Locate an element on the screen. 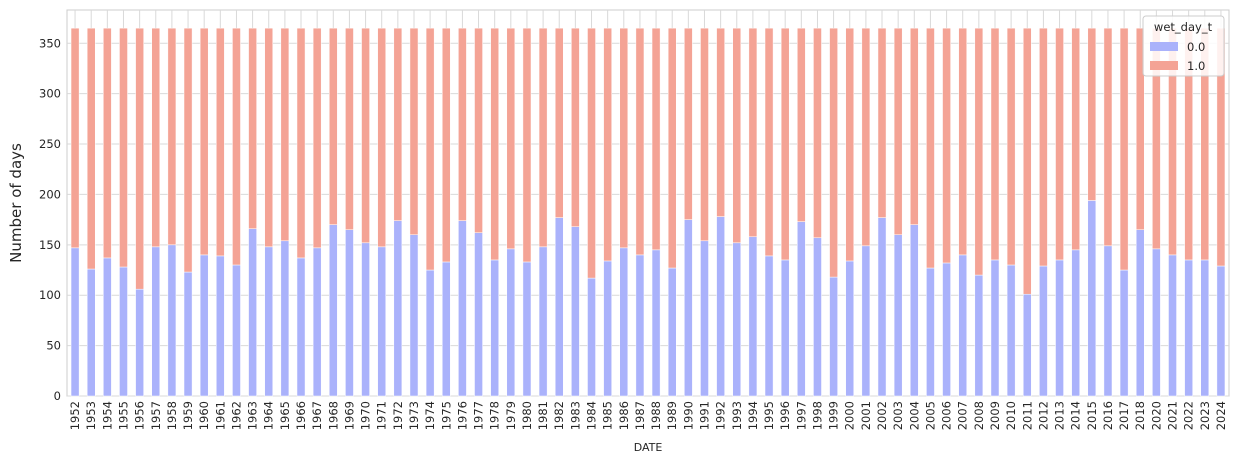  x-tick-label: 1995 is located at coordinates (769, 415).